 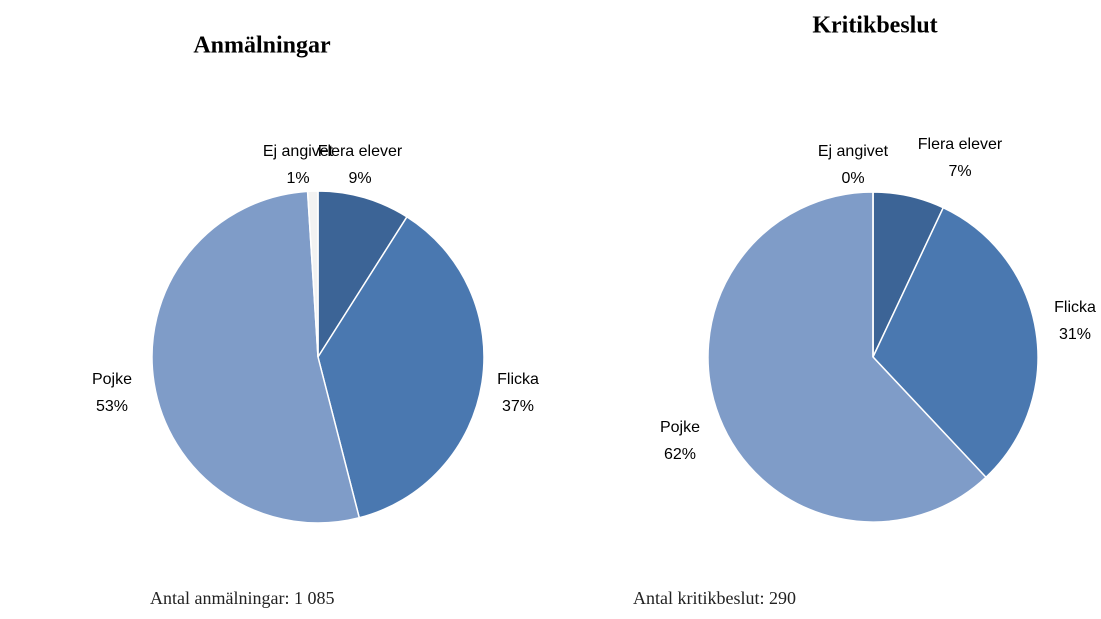 I want to click on slice-value: 37%, so click(x=518, y=406).